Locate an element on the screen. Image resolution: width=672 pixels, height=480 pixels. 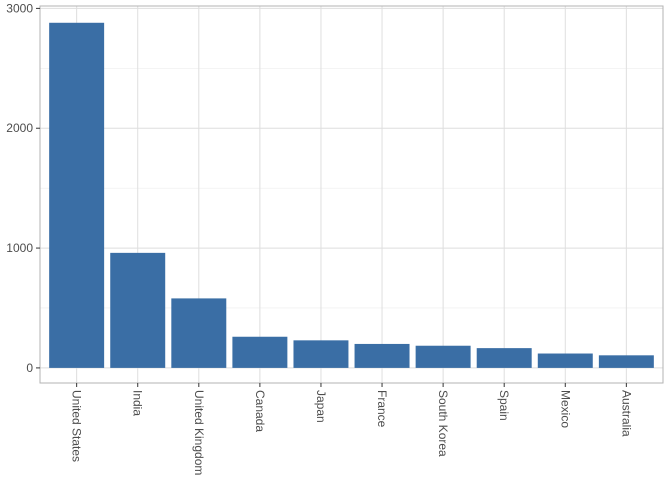
y-tick-label: 2000 is located at coordinates (19, 128).